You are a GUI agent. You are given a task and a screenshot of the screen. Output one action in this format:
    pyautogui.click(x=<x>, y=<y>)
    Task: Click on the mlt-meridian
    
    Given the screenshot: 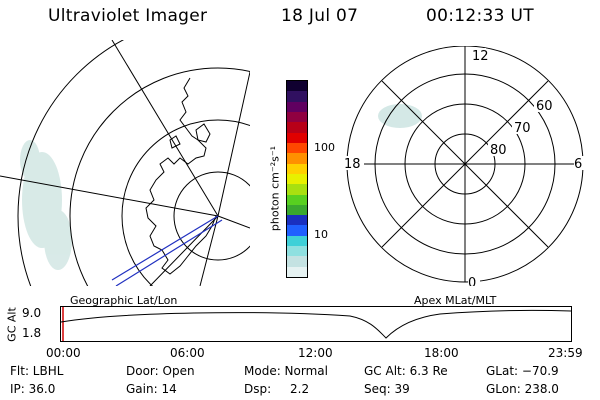 What is the action you would take?
    pyautogui.click(x=465, y=164)
    